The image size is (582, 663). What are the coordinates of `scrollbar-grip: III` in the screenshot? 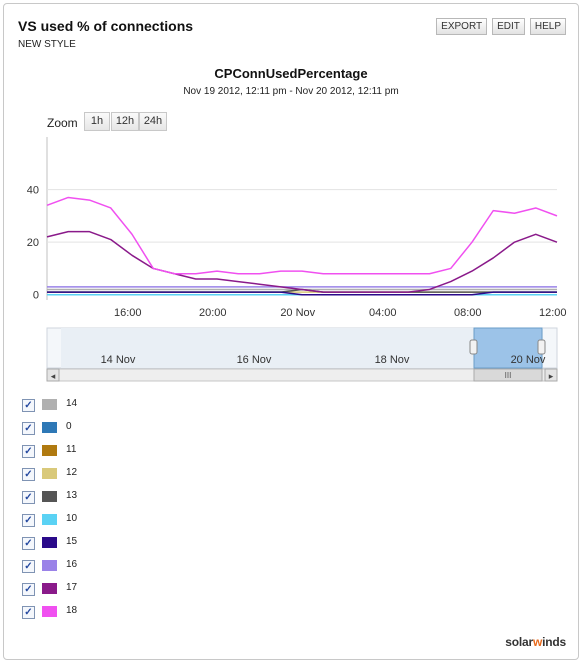 It's located at (508, 375).